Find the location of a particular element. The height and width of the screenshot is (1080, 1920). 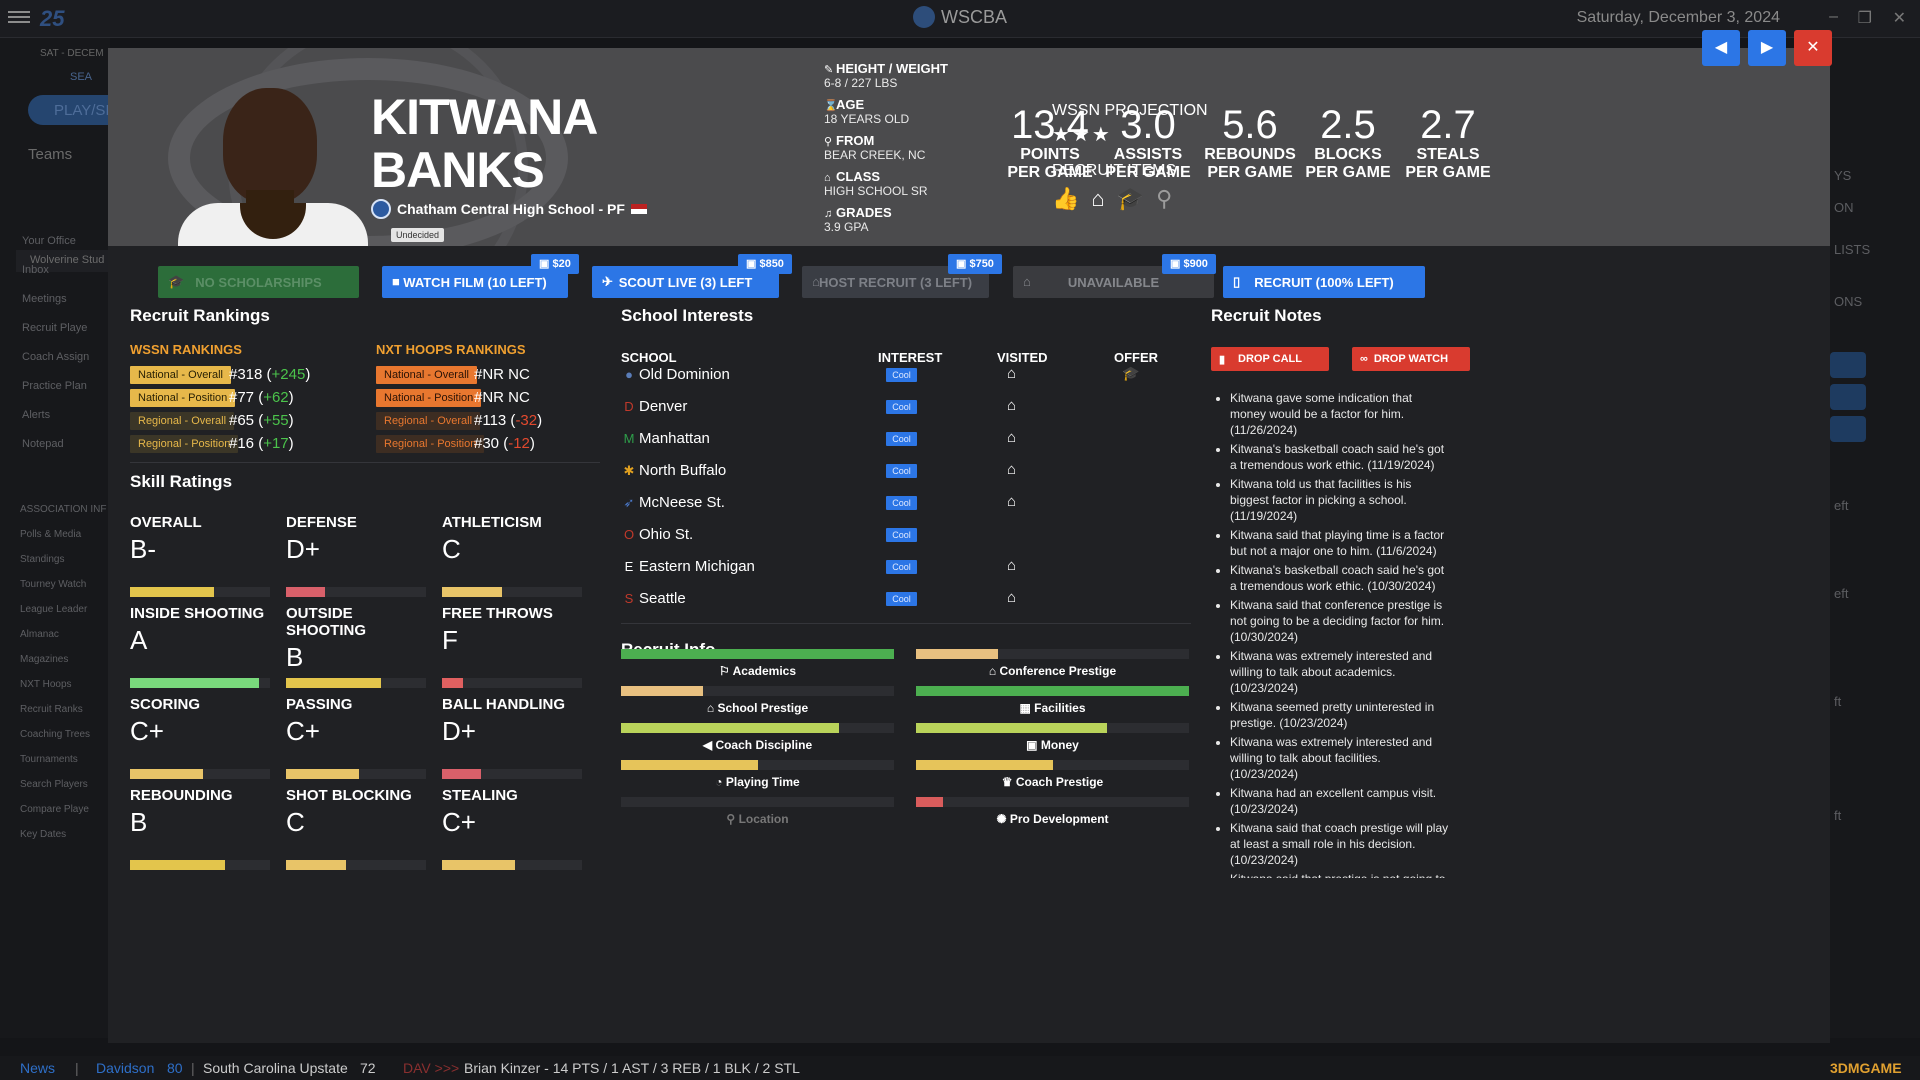

nxt-rank-tag: Regional - Position is located at coordinates (430, 444).